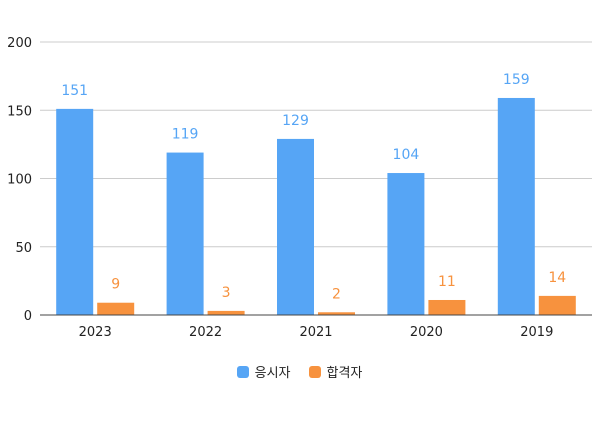 The height and width of the screenshot is (421, 599). I want to click on y-tick-label: 100, so click(19, 180).